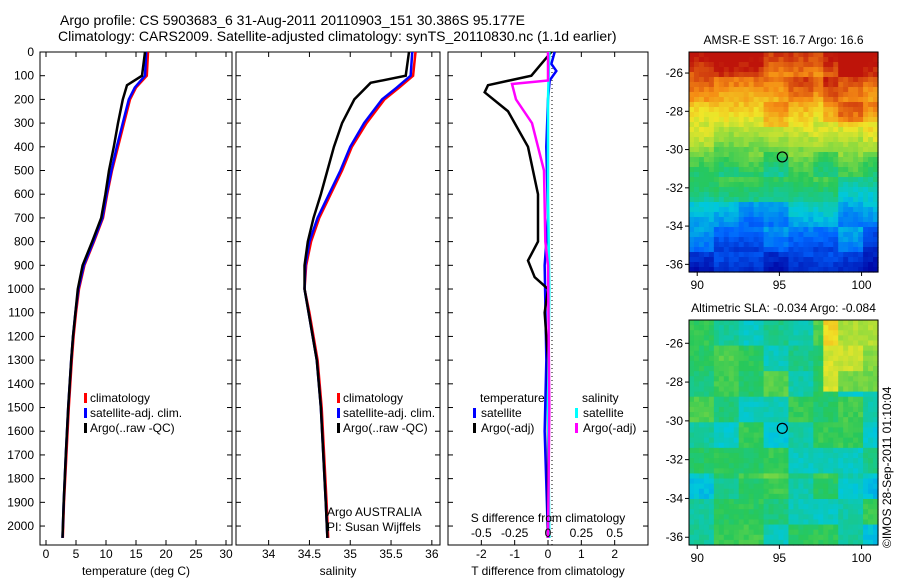 This screenshot has height=580, width=900. I want to click on y-tick-label: -34, so click(675, 498).